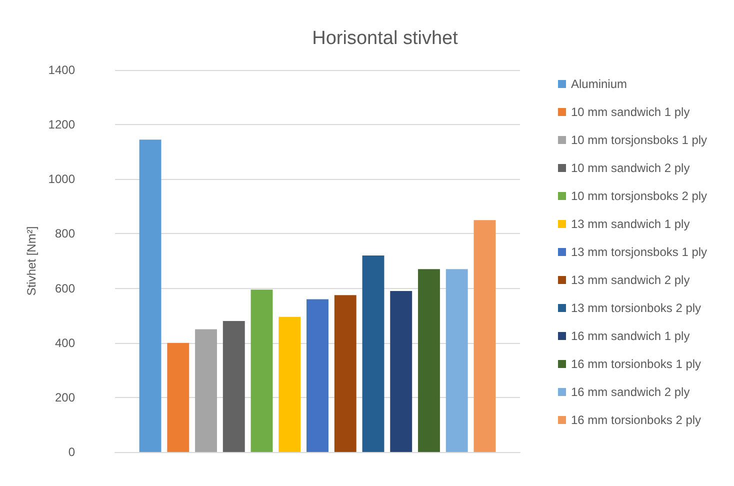 The width and height of the screenshot is (734, 486). What do you see at coordinates (385, 38) in the screenshot?
I see `chart-title: Horisontal stivhet` at bounding box center [385, 38].